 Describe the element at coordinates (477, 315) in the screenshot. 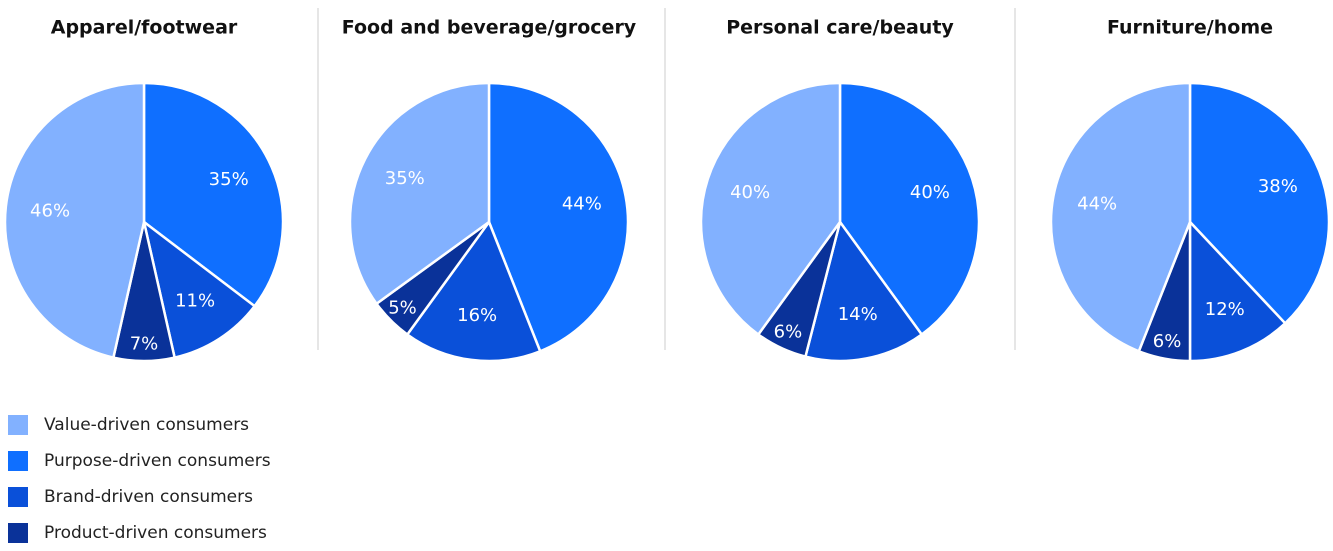

I see `slice-label: 16%` at that location.